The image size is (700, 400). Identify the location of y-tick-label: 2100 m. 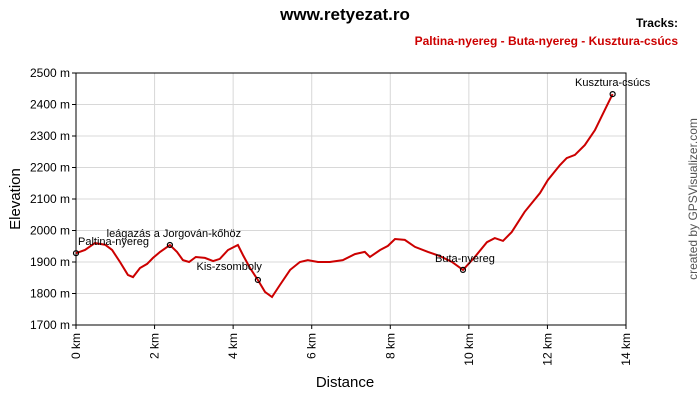
(50, 199).